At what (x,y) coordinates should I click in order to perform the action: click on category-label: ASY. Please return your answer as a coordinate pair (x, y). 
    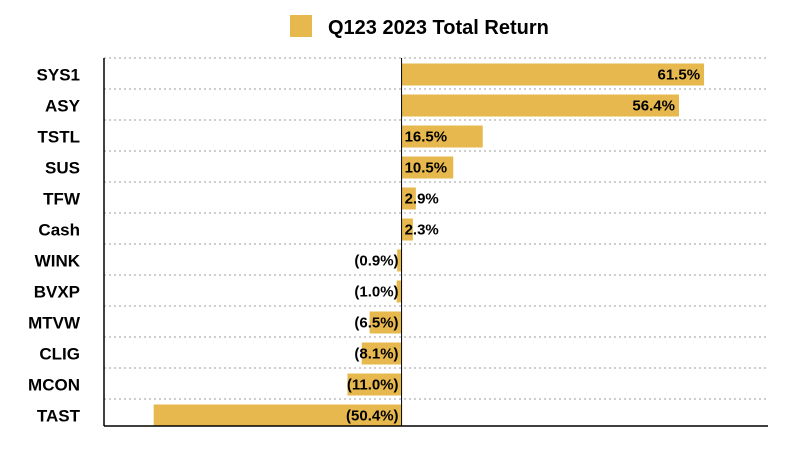
    Looking at the image, I should click on (63, 106).